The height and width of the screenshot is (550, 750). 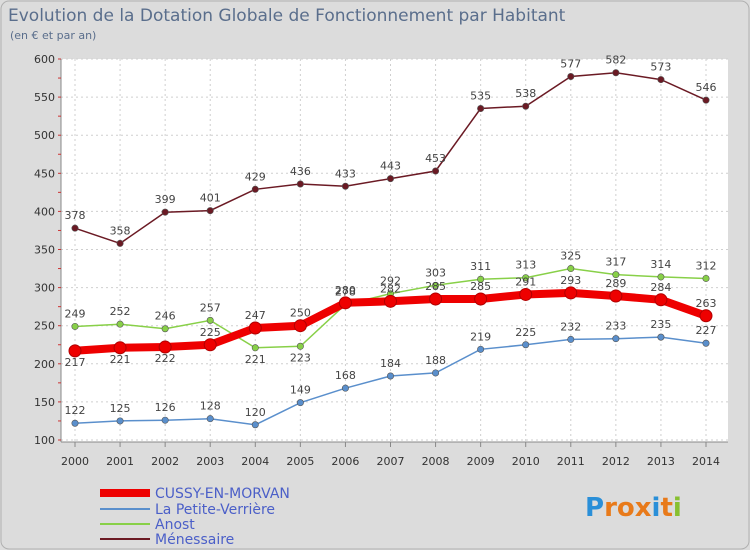 I want to click on x-tick-label: 2001, so click(x=120, y=461).